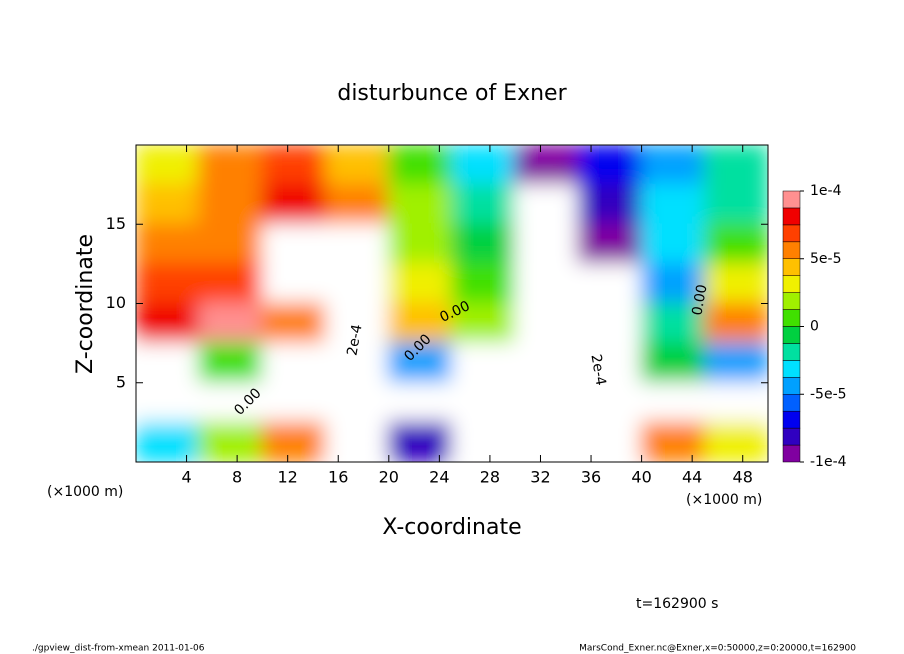 The height and width of the screenshot is (654, 904). Describe the element at coordinates (288, 477) in the screenshot. I see `x-tick-label: 12` at that location.